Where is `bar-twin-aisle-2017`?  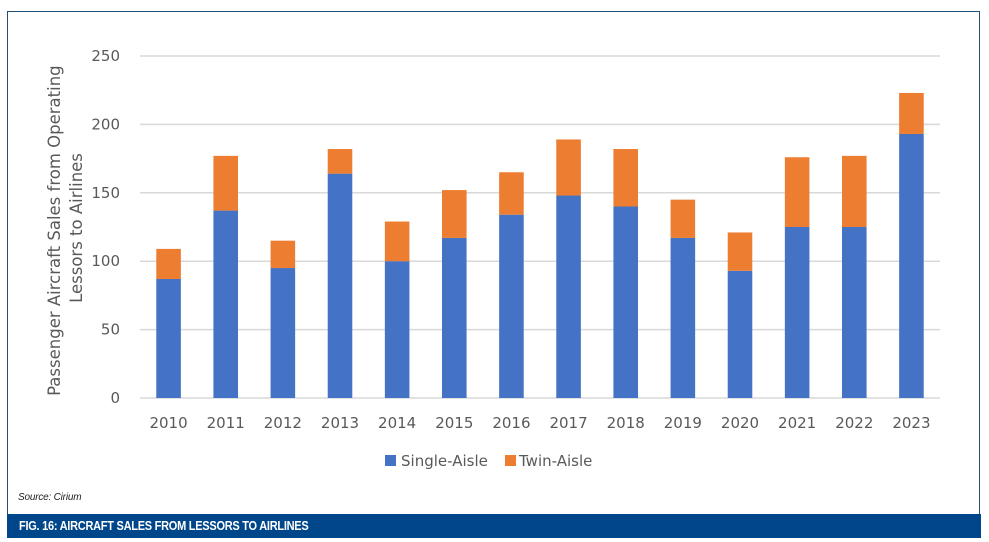 bar-twin-aisle-2017 is located at coordinates (568, 167).